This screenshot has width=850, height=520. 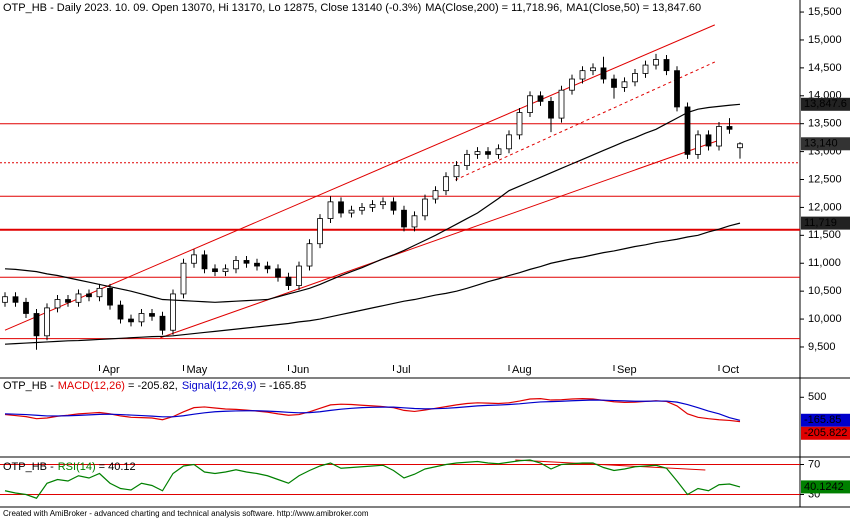 I want to click on legend-name: RSI(14), so click(x=77, y=467).